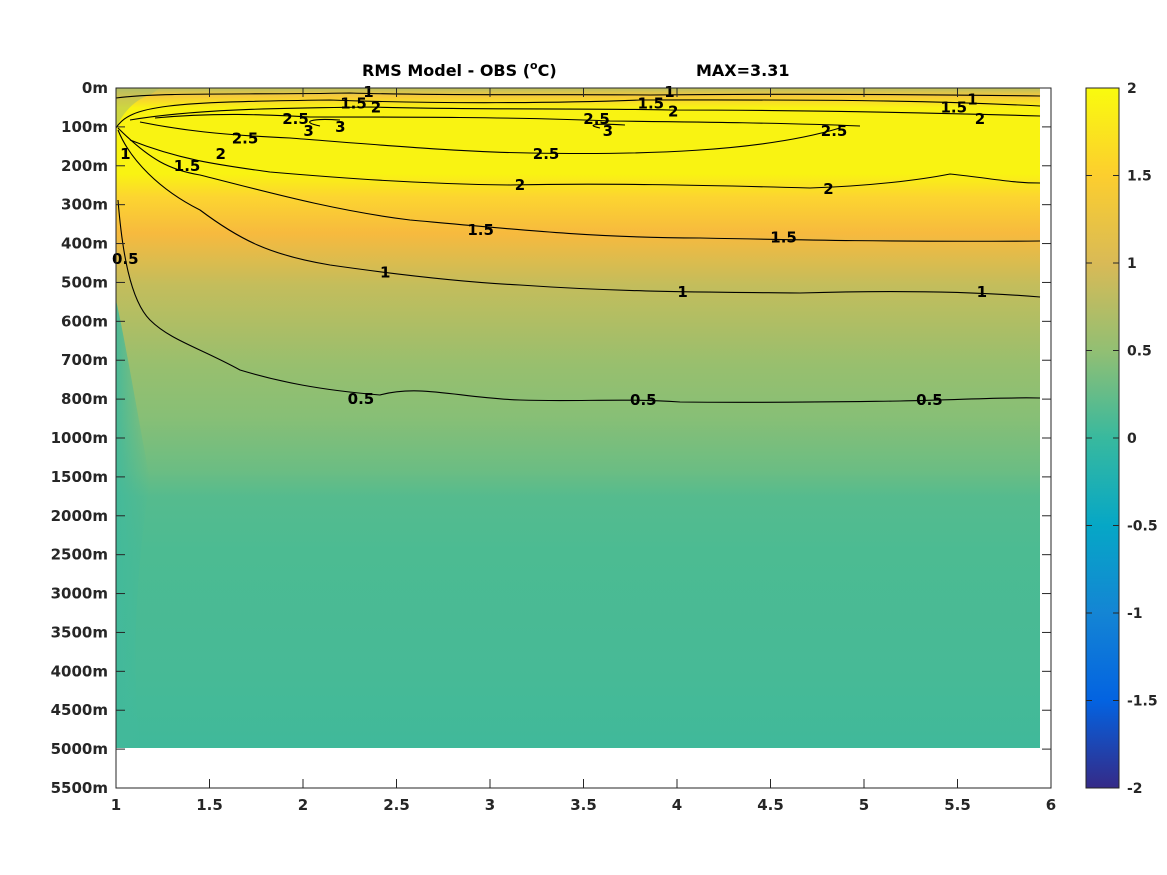 The width and height of the screenshot is (1167, 875). Describe the element at coordinates (770, 805) in the screenshot. I see `x-tick-label: 4.5` at that location.